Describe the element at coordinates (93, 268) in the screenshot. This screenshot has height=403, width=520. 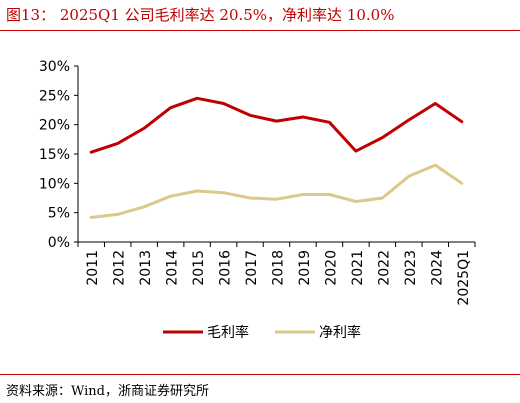
I see `x-tick-label: 2011` at that location.